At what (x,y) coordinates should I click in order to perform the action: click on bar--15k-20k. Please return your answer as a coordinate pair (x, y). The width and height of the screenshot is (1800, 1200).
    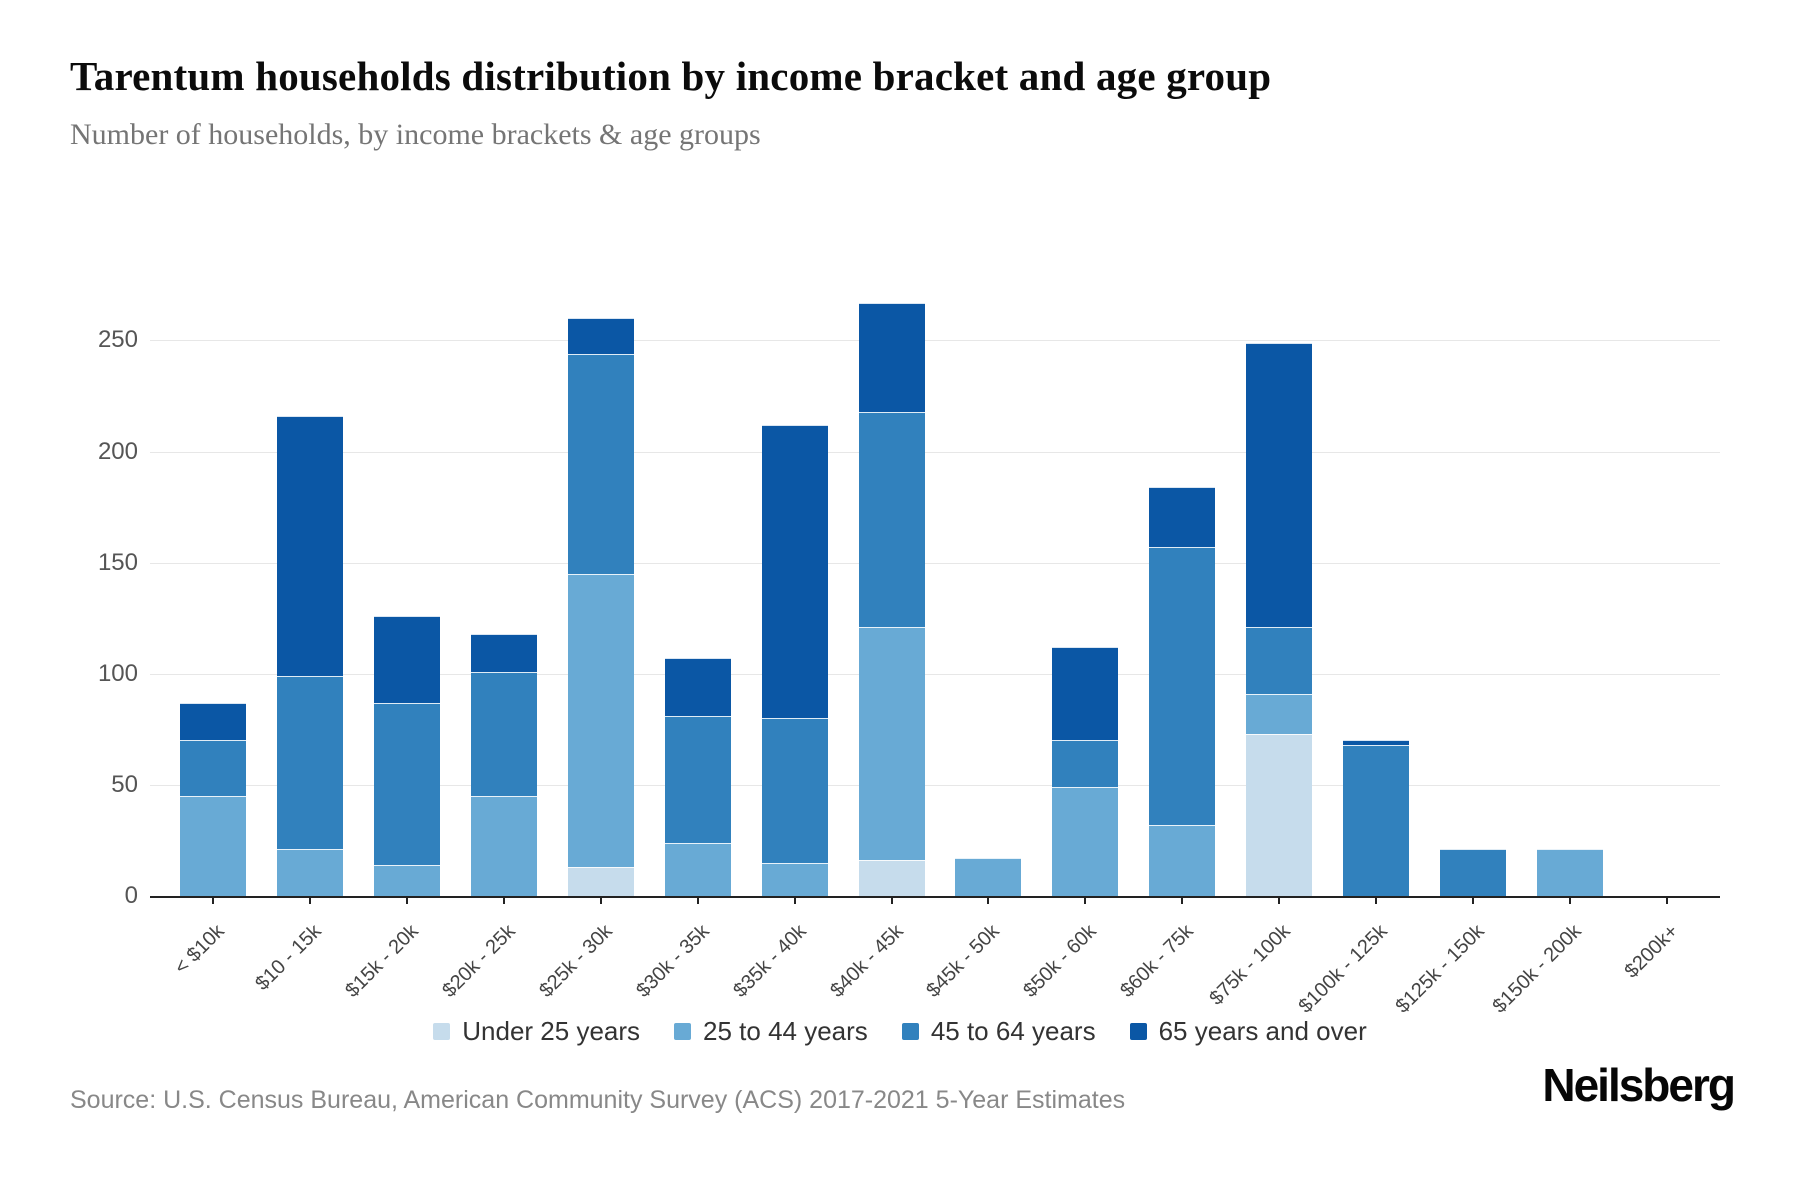
    Looking at the image, I should click on (407, 596).